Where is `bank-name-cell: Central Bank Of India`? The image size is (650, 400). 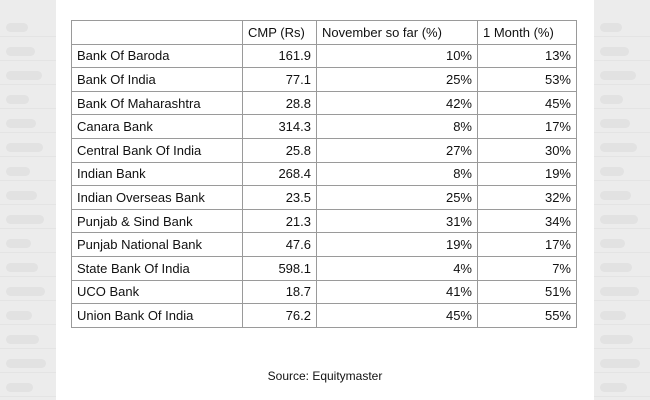 bank-name-cell: Central Bank Of India is located at coordinates (157, 150).